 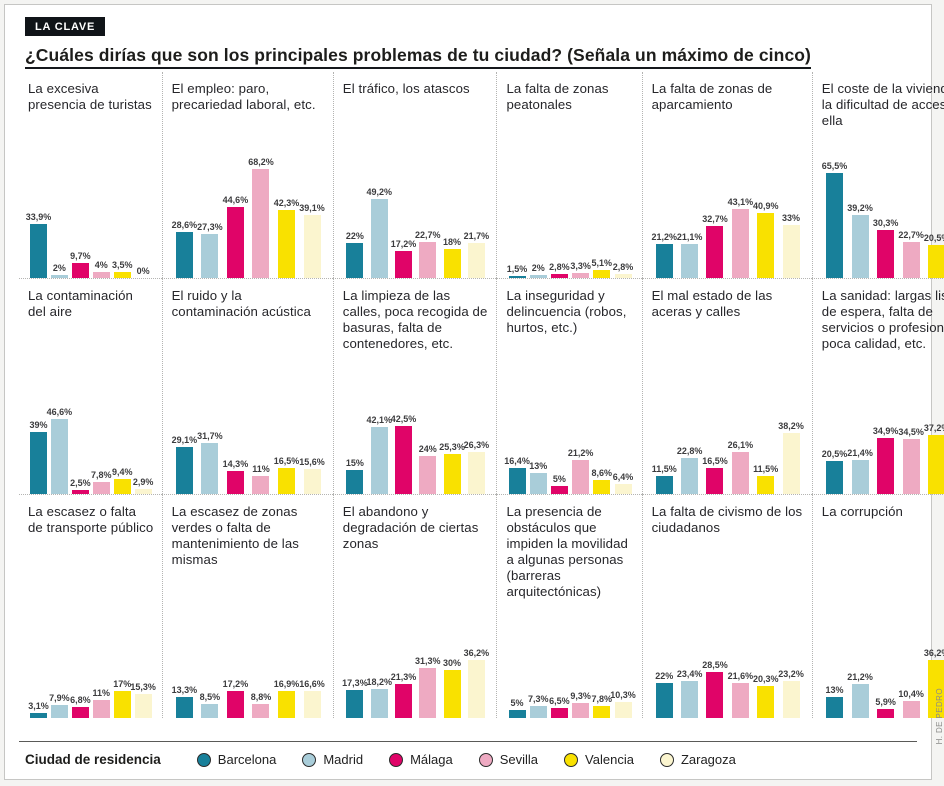 I want to click on bar-column-sevilla: 24%, so click(x=428, y=469).